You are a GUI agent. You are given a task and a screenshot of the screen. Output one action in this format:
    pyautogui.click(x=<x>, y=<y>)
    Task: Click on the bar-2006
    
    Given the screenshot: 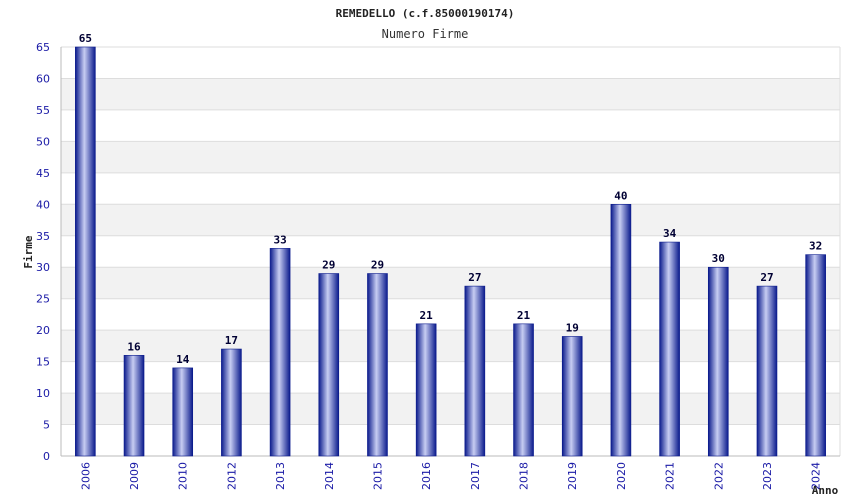 What is the action you would take?
    pyautogui.click(x=85, y=251)
    